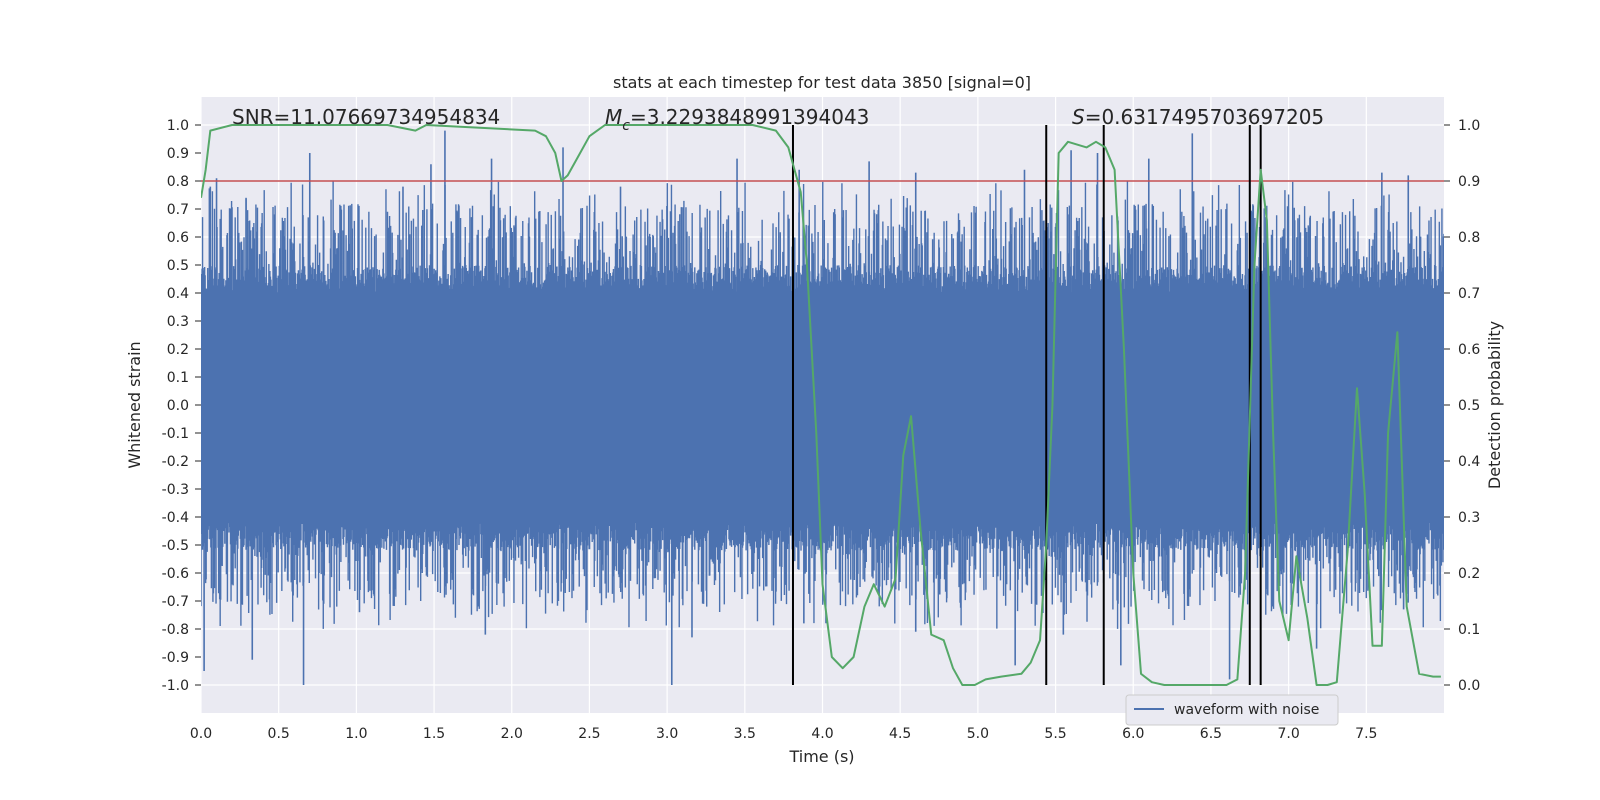 The height and width of the screenshot is (800, 1600). What do you see at coordinates (512, 734) in the screenshot?
I see `x-tick-label: 2.0` at bounding box center [512, 734].